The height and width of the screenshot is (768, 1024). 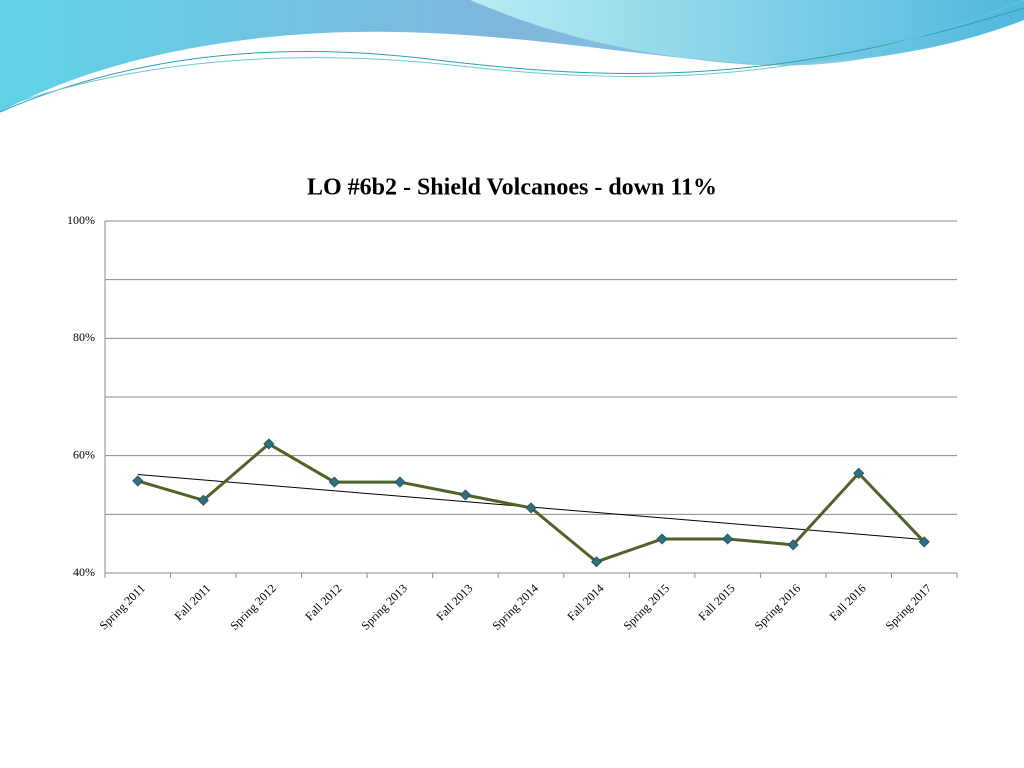 What do you see at coordinates (778, 607) in the screenshot?
I see `x-tick-label: Spring 2016` at bounding box center [778, 607].